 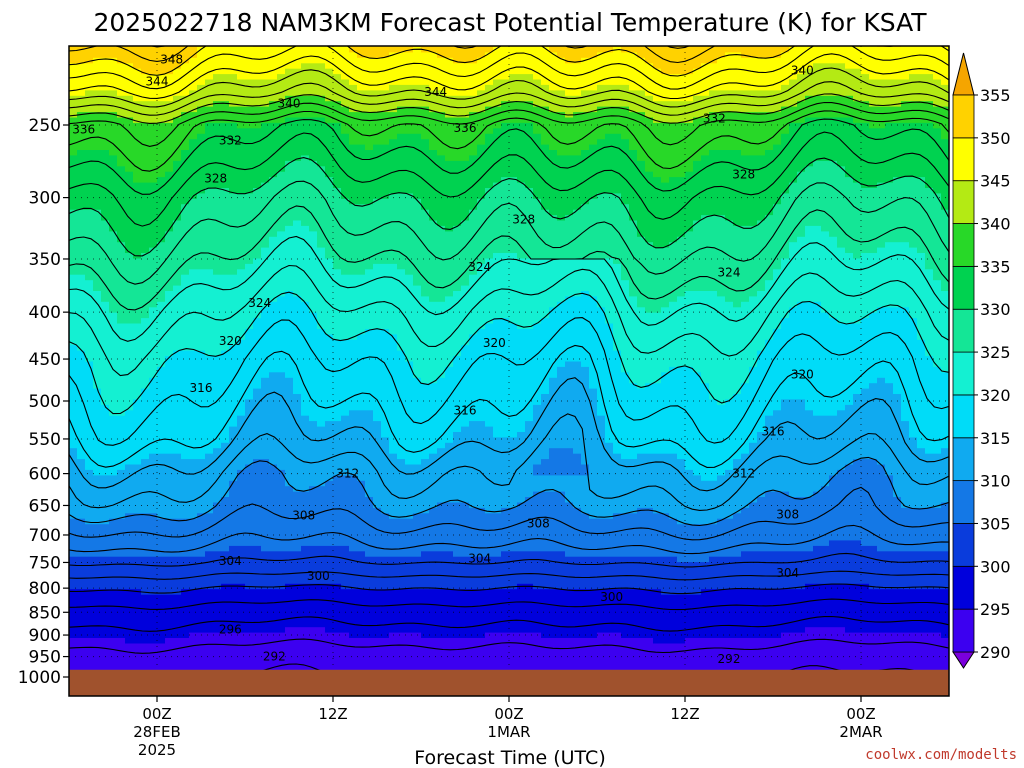 What do you see at coordinates (509, 757) in the screenshot?
I see `x-axis-title: Forecast Time (UTC)` at bounding box center [509, 757].